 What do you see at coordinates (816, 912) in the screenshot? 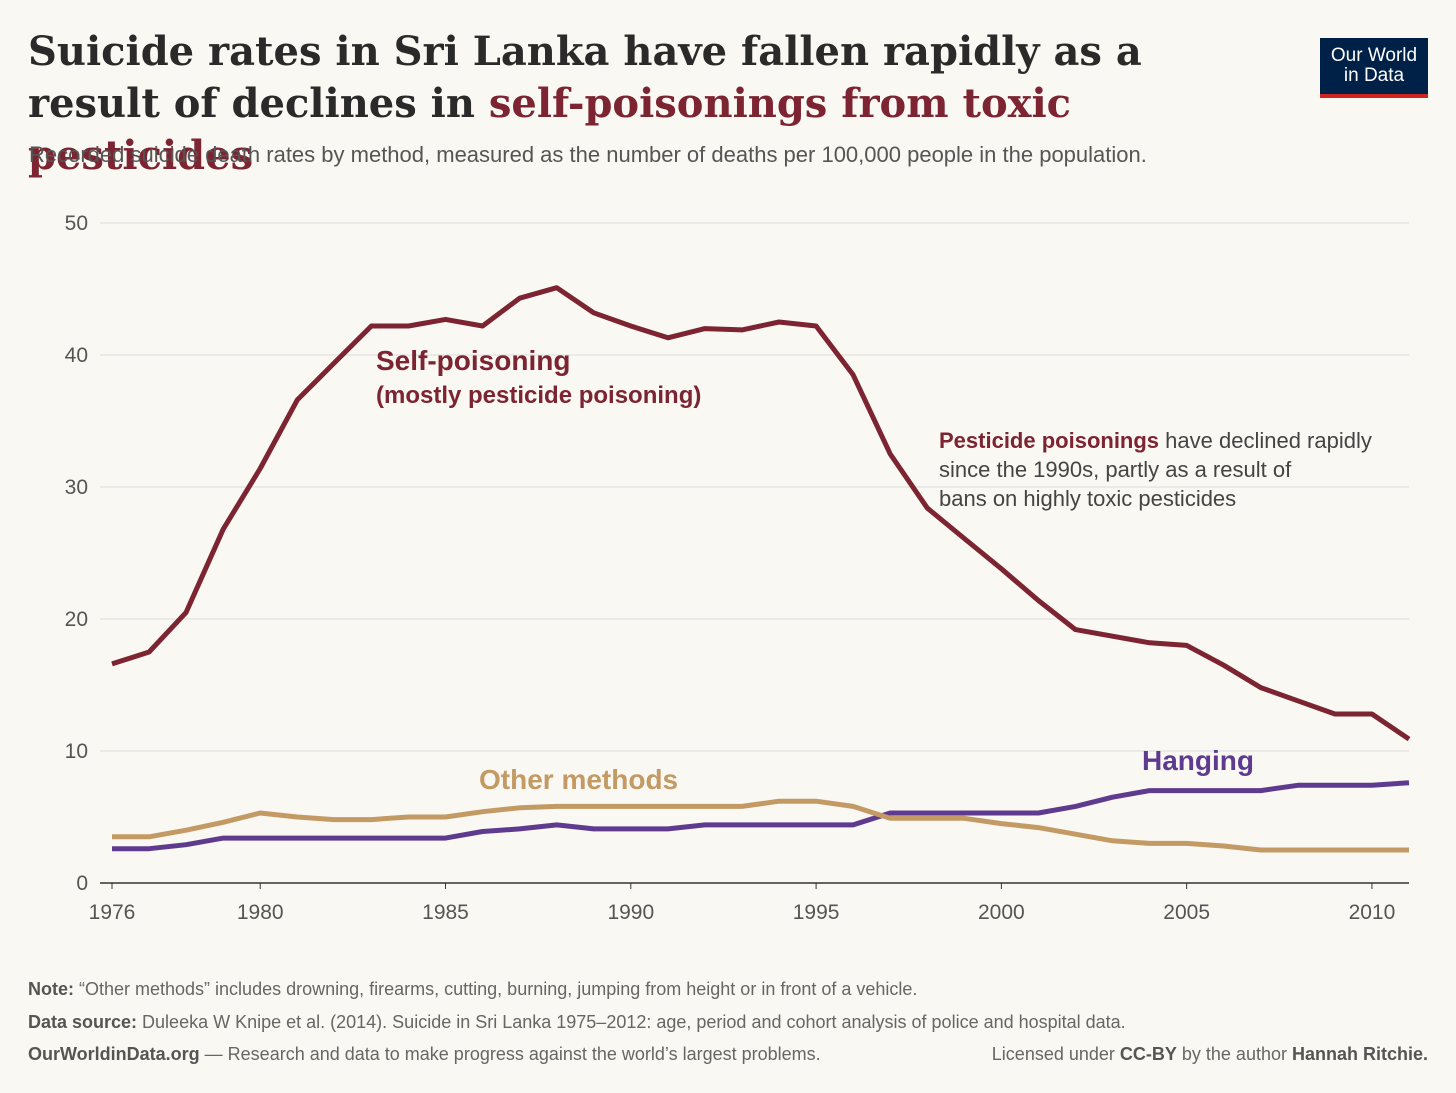
I see `x-tick-label: 1995` at bounding box center [816, 912].